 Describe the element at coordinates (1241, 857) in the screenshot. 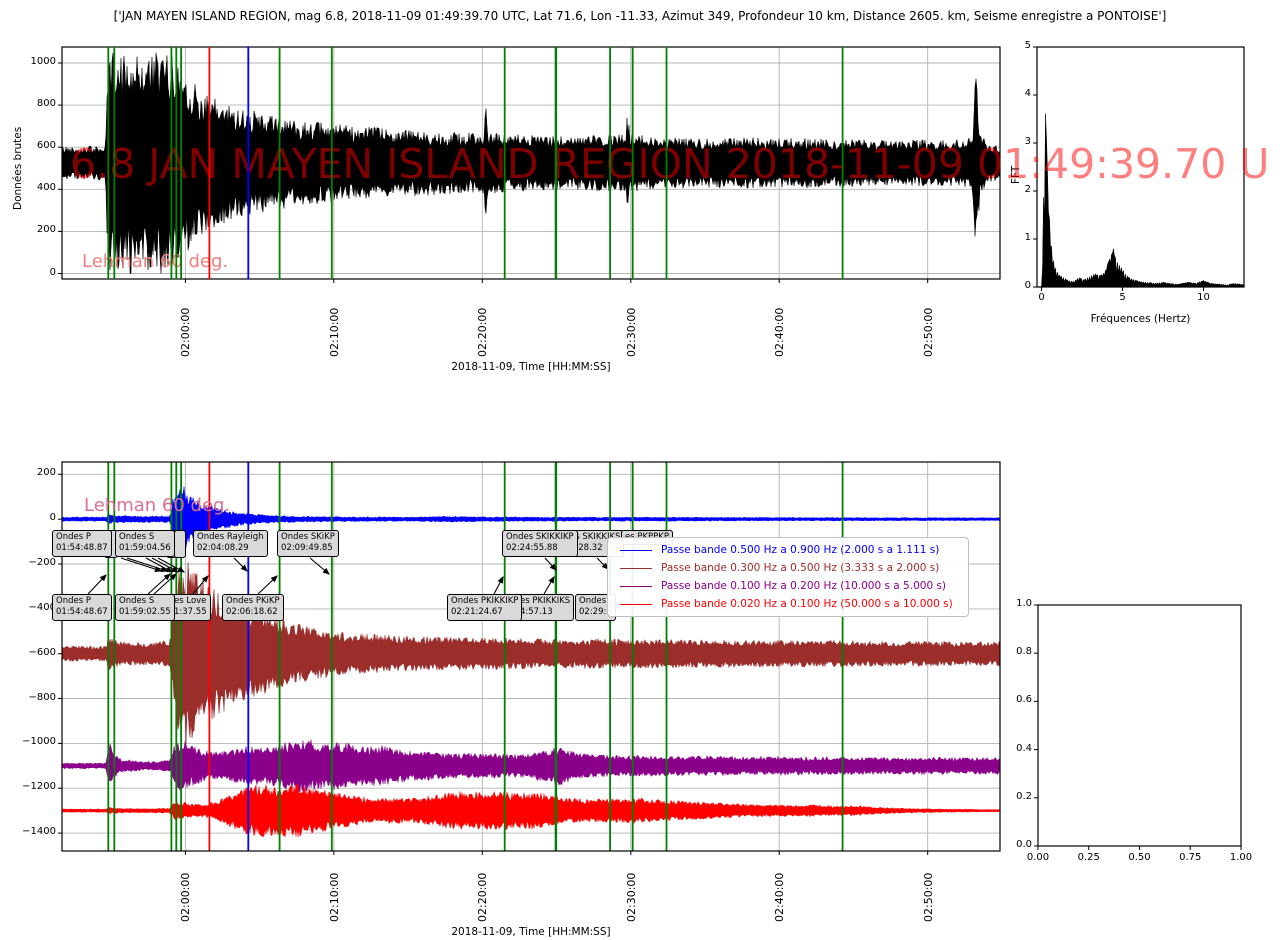

I see `empty-xtick-label: 1.00` at that location.